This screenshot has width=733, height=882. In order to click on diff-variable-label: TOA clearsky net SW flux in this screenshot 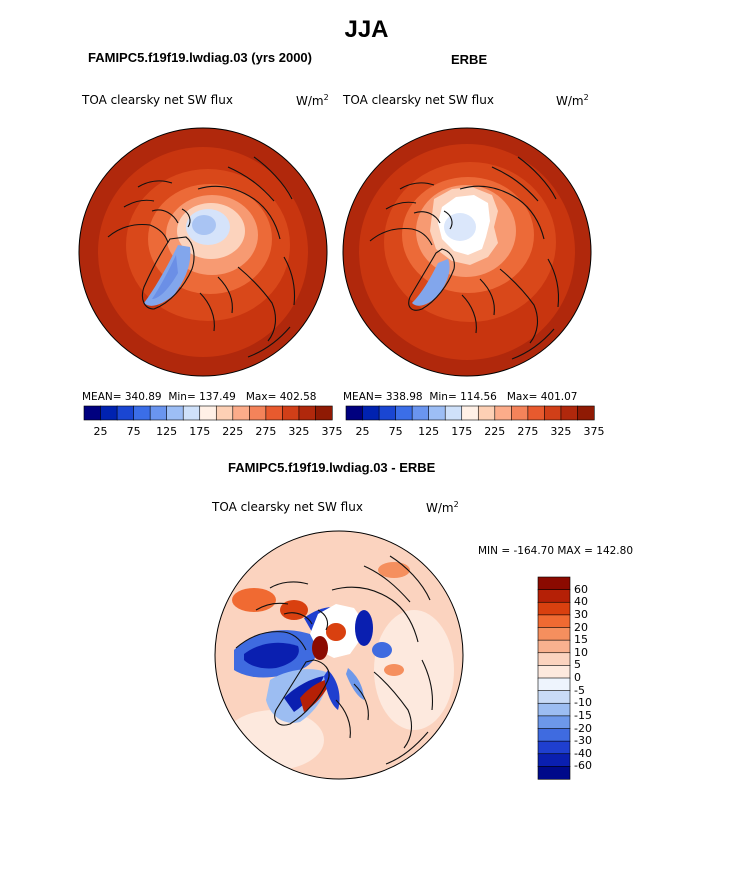, I will do `click(287, 507)`.